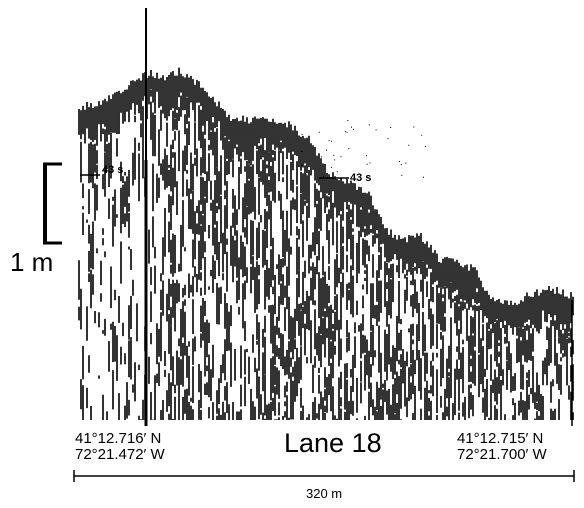  What do you see at coordinates (120, 454) in the screenshot?
I see `start-longitude: 72°21.472′ W` at bounding box center [120, 454].